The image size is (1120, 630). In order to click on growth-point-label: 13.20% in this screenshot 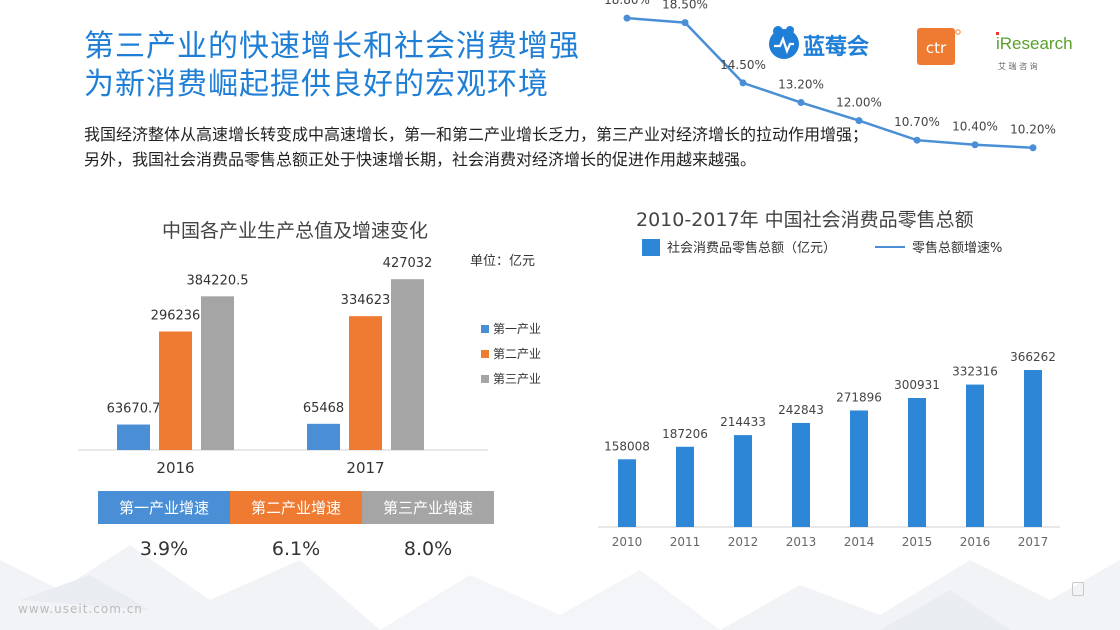, I will do `click(801, 85)`.